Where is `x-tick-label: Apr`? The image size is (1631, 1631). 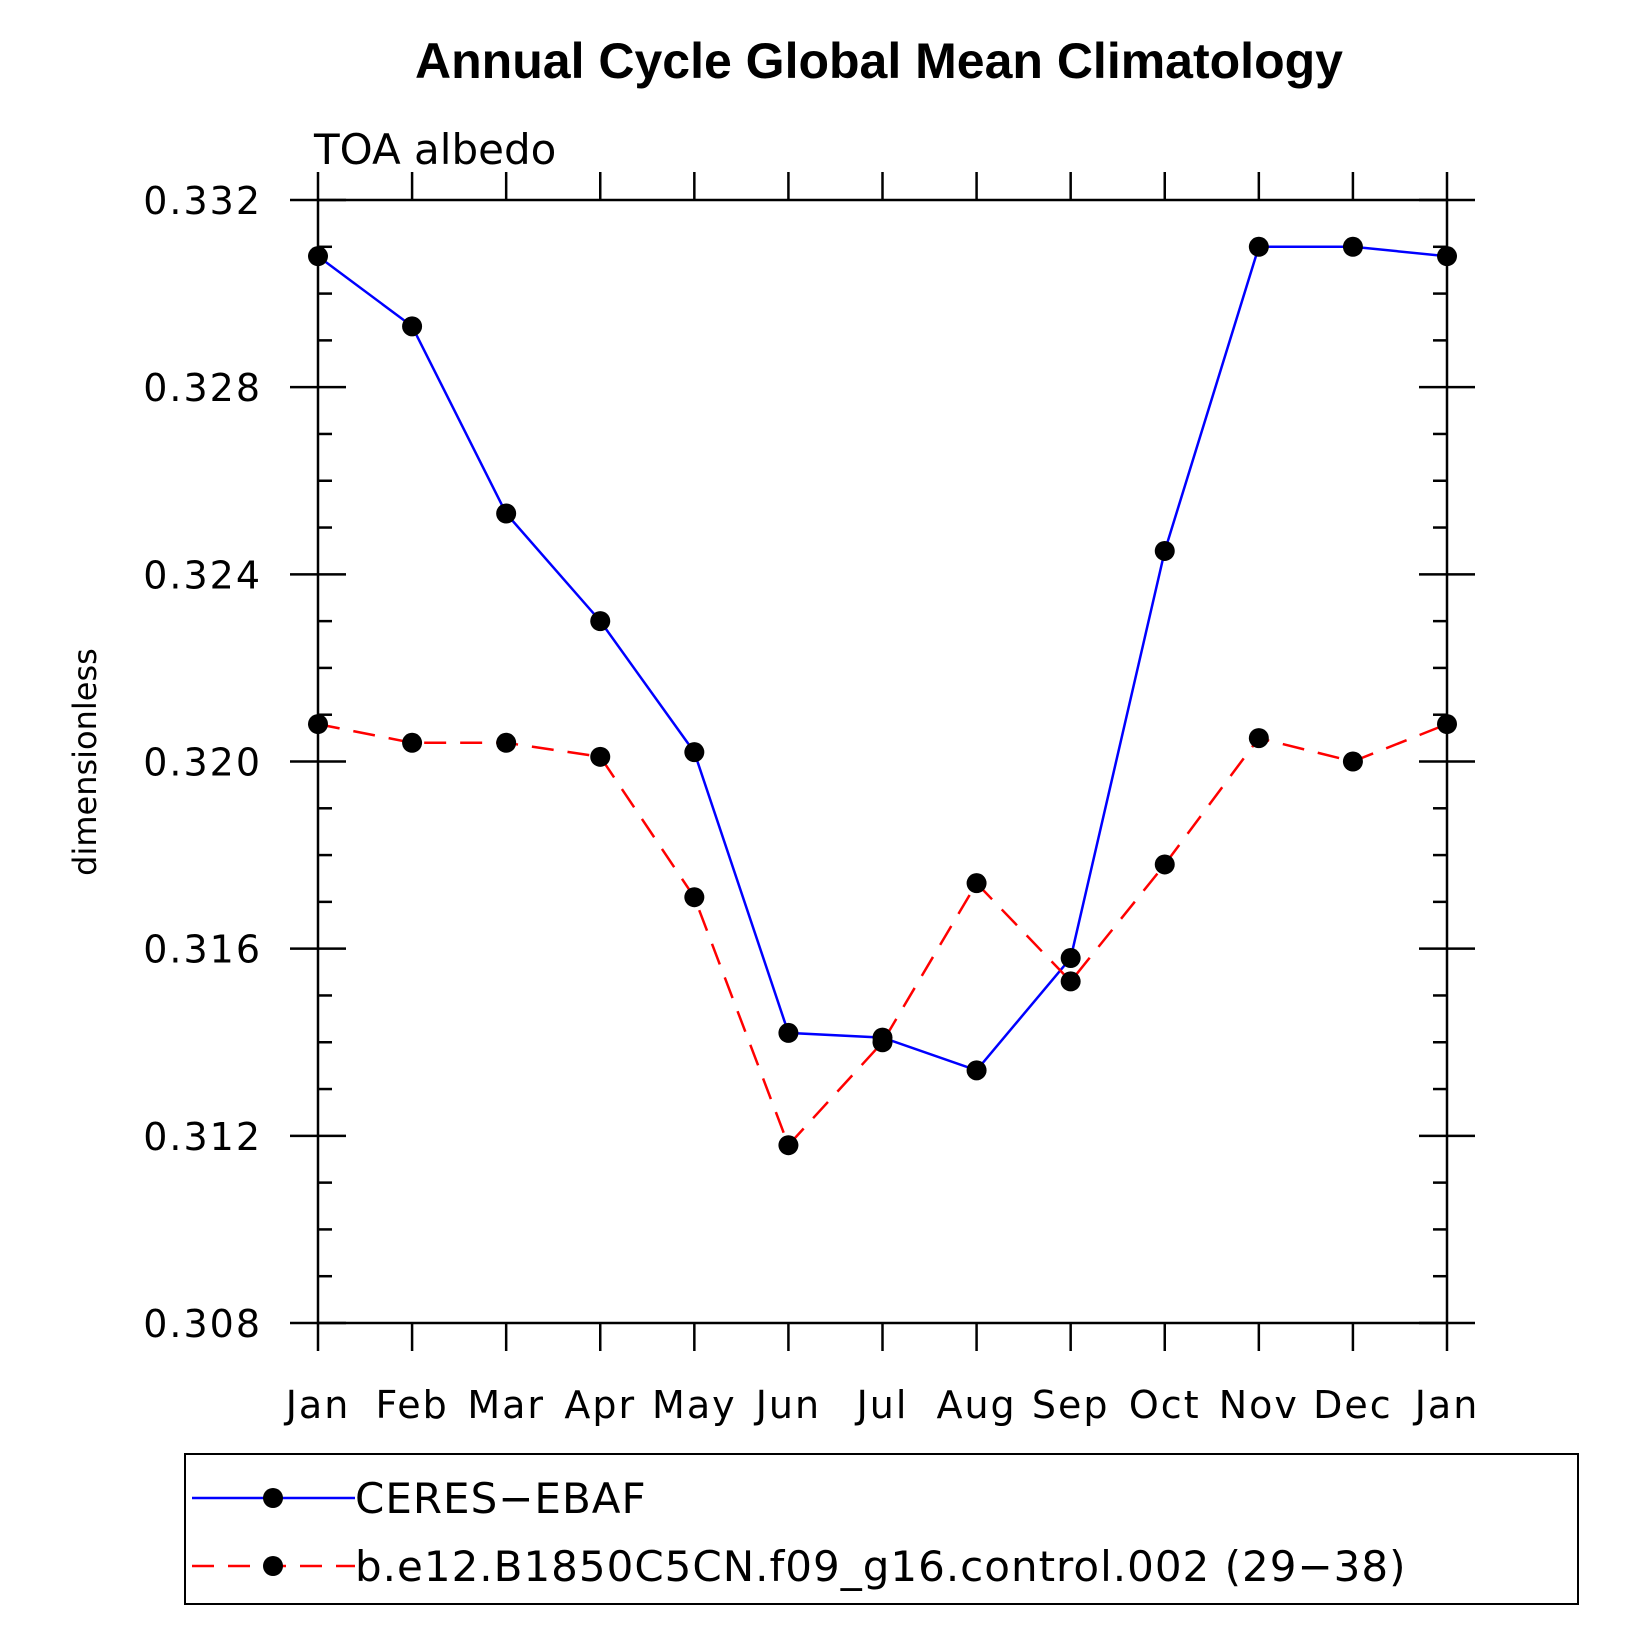
x-tick-label: Apr is located at coordinates (600, 1405).